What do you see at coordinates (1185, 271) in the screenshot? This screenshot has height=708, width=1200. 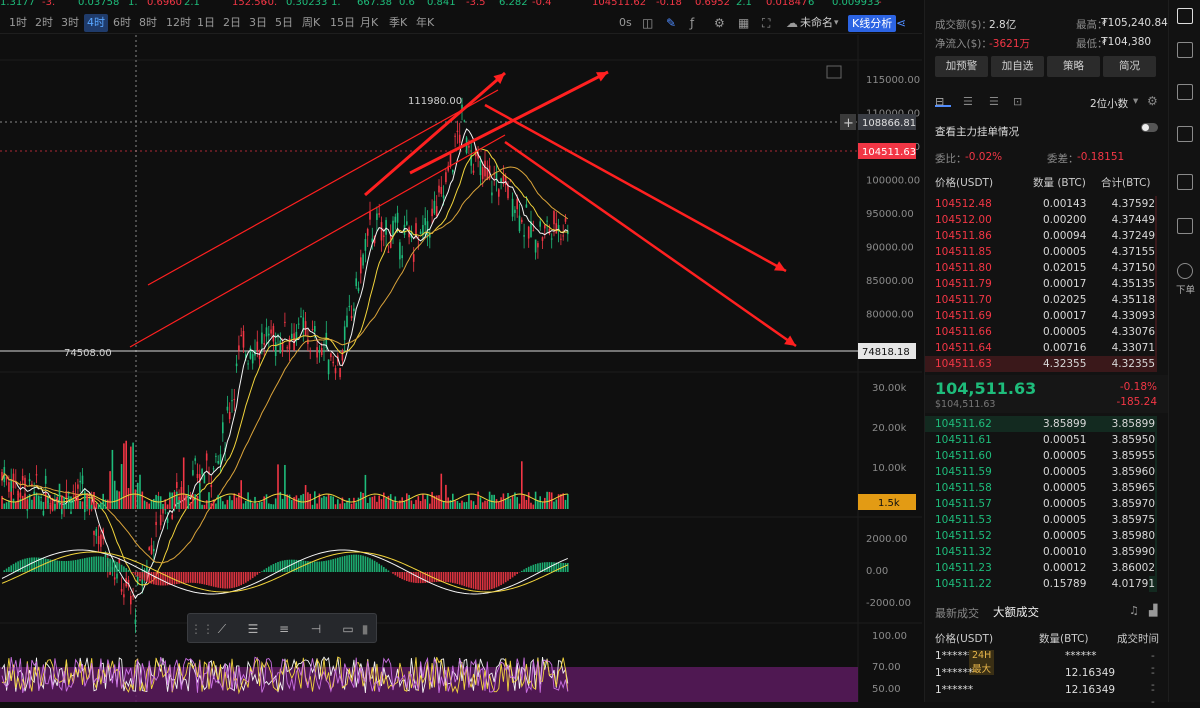 I see `order-icon` at bounding box center [1185, 271].